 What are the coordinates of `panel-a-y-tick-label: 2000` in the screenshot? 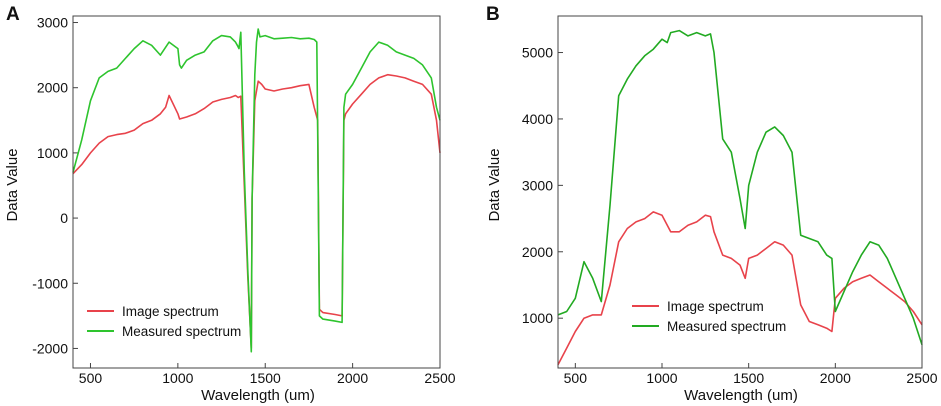 It's located at (52, 88).